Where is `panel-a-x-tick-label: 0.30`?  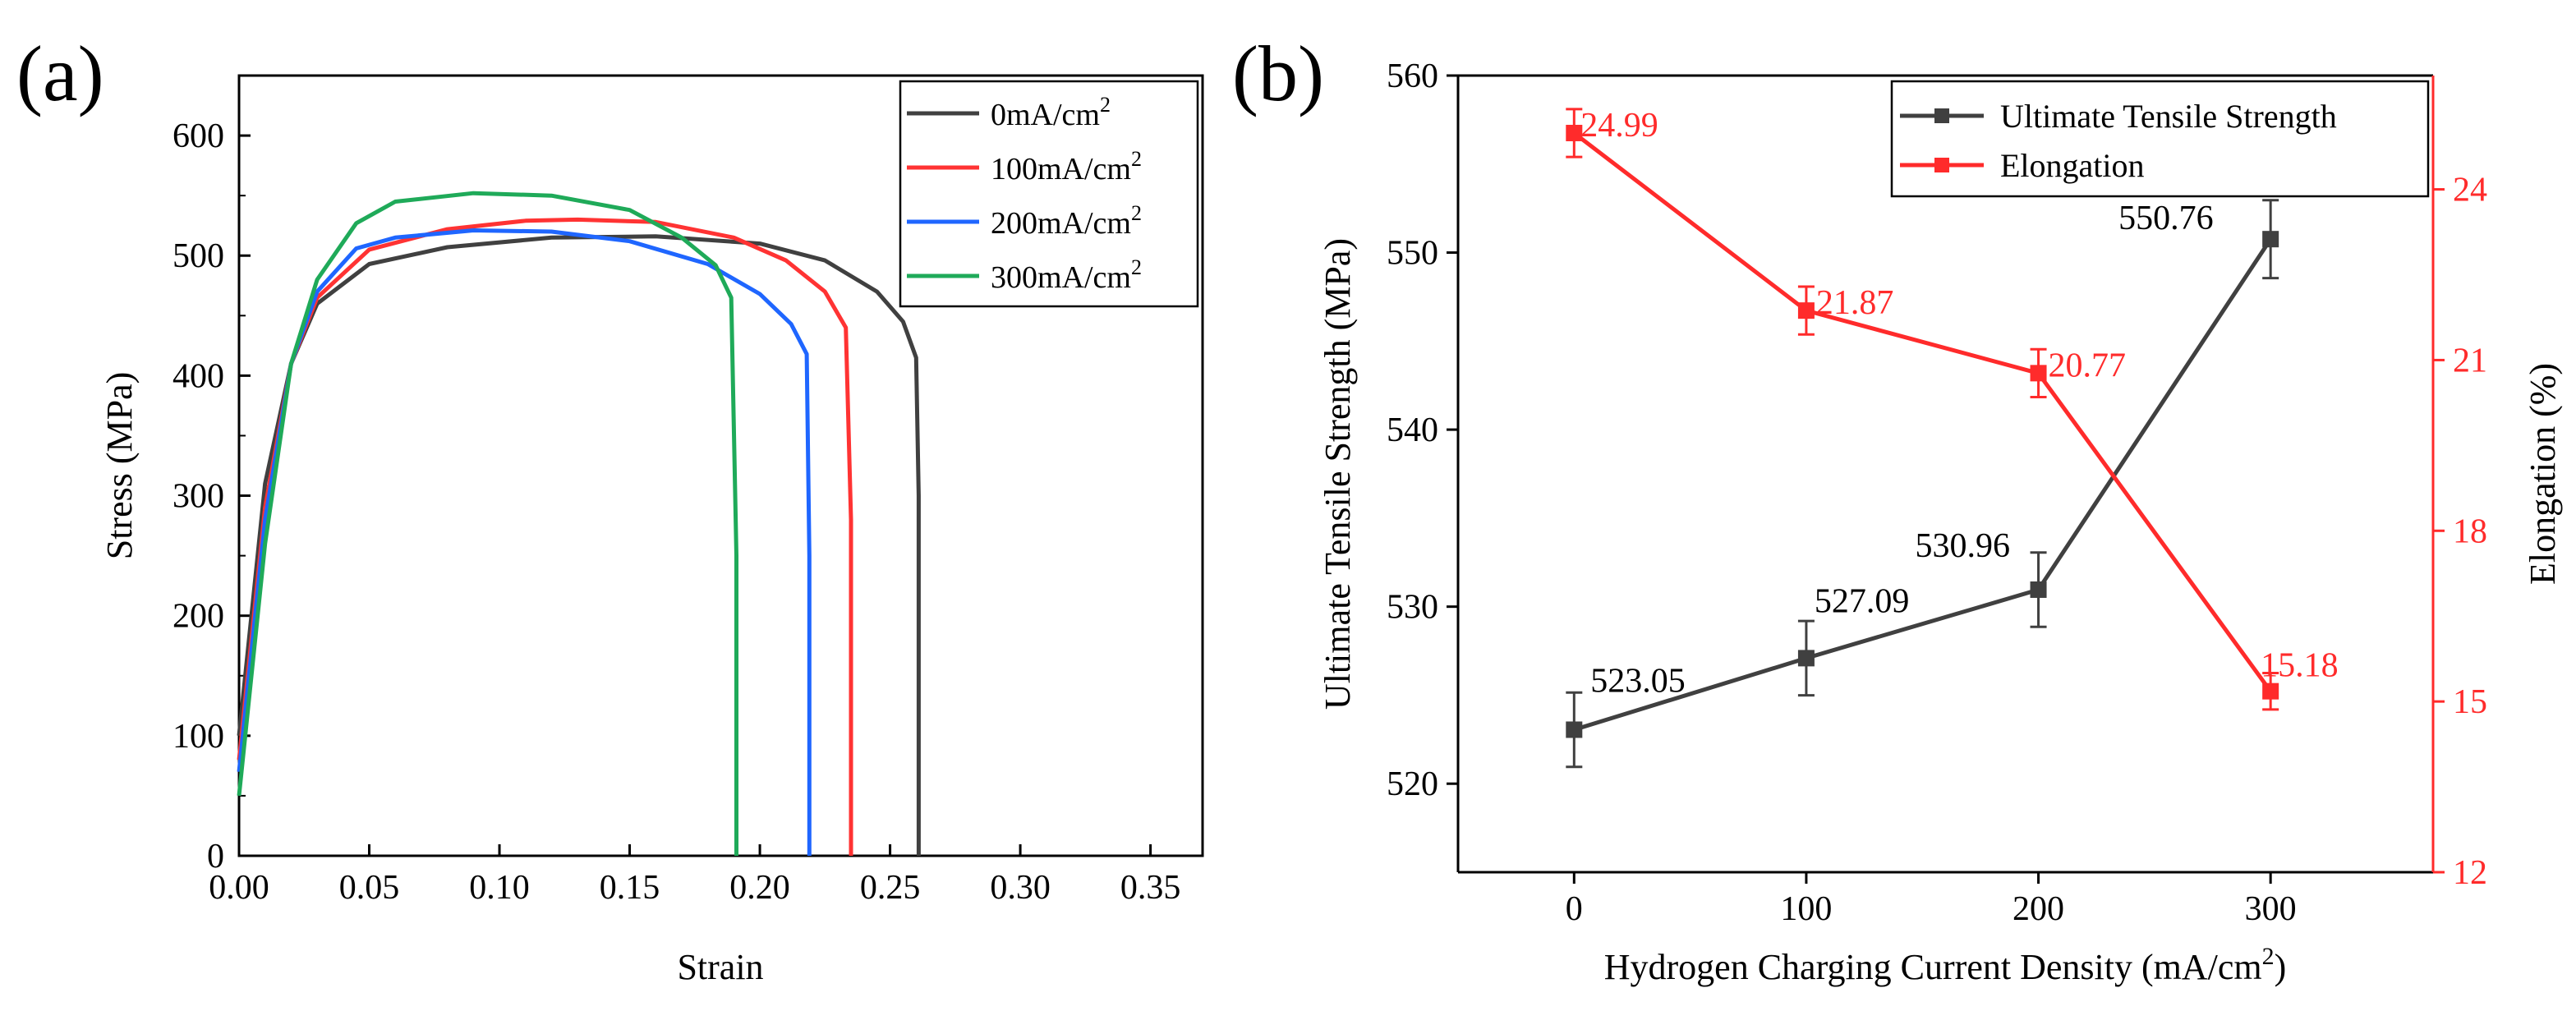
panel-a-x-tick-label: 0.30 is located at coordinates (1020, 888).